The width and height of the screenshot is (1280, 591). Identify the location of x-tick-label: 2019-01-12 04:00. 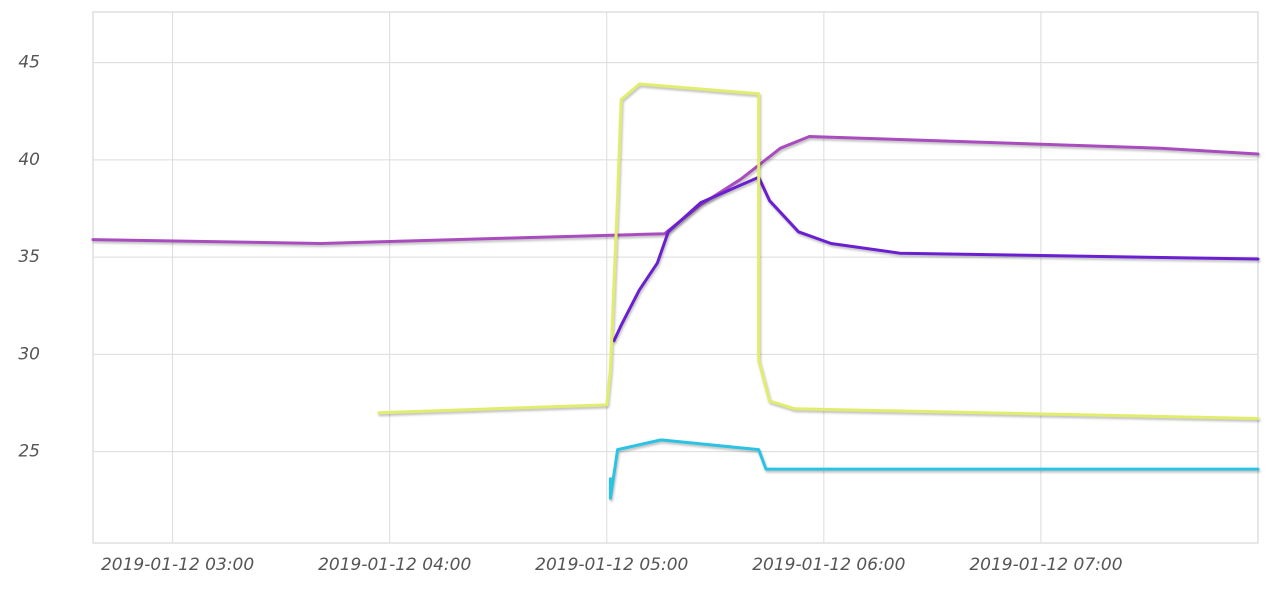
(394, 565).